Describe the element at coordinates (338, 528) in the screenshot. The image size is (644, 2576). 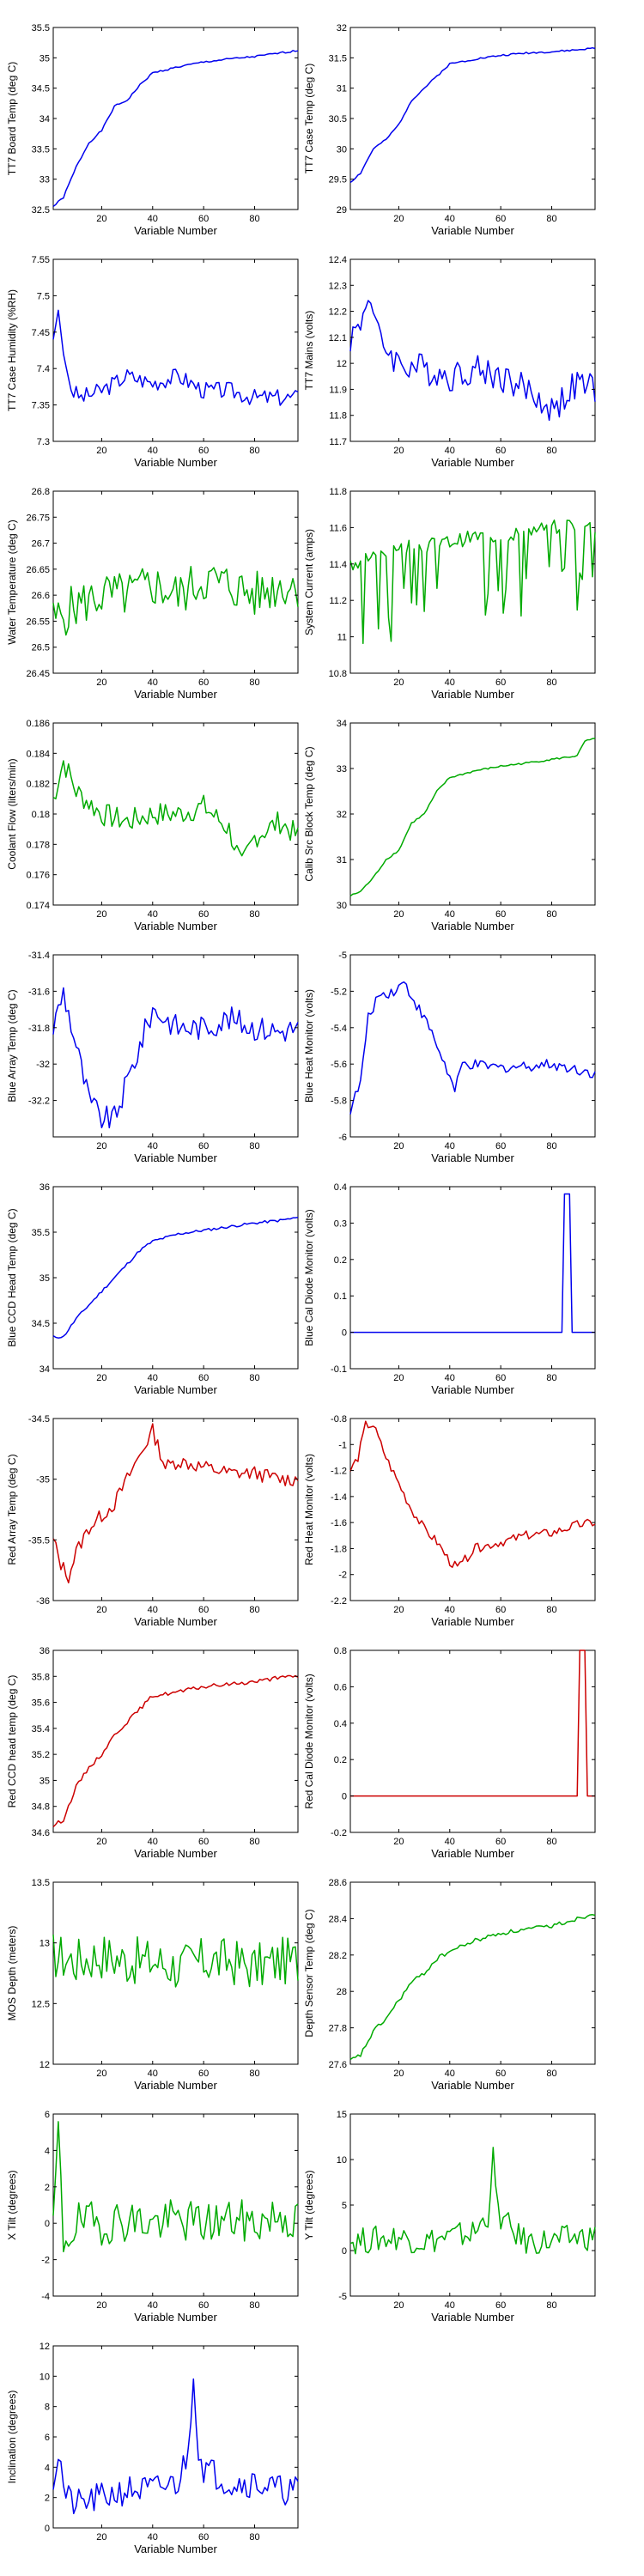
I see `y-tick-label: 11.6` at that location.